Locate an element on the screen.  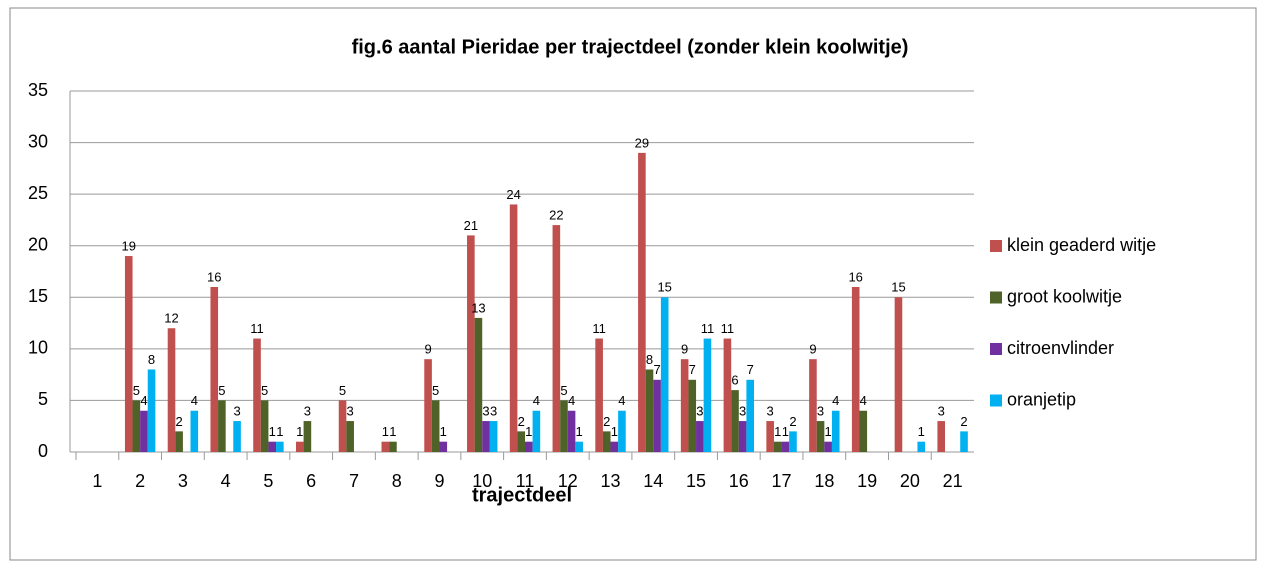
data-label: 6 is located at coordinates (734, 380).